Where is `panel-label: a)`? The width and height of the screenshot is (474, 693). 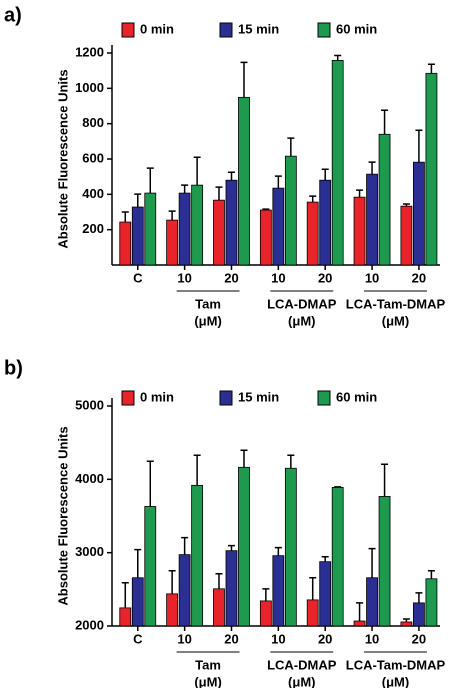 panel-label: a) is located at coordinates (13, 15).